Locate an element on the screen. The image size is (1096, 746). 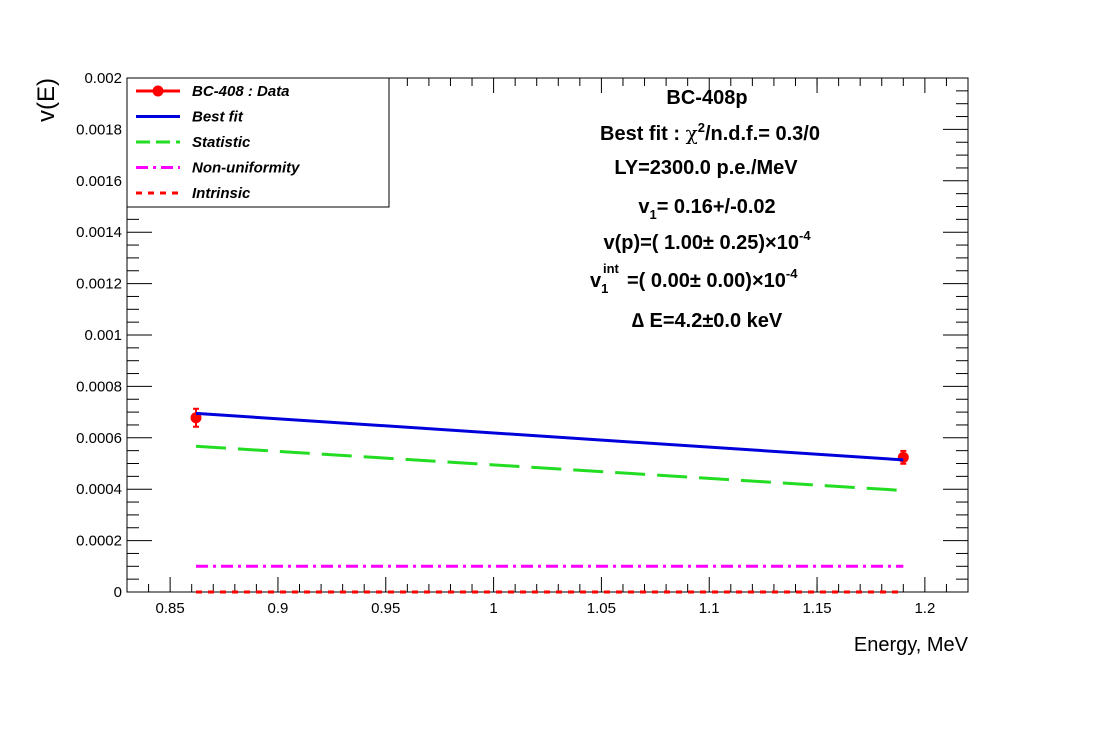
data-point is located at coordinates (903, 457).